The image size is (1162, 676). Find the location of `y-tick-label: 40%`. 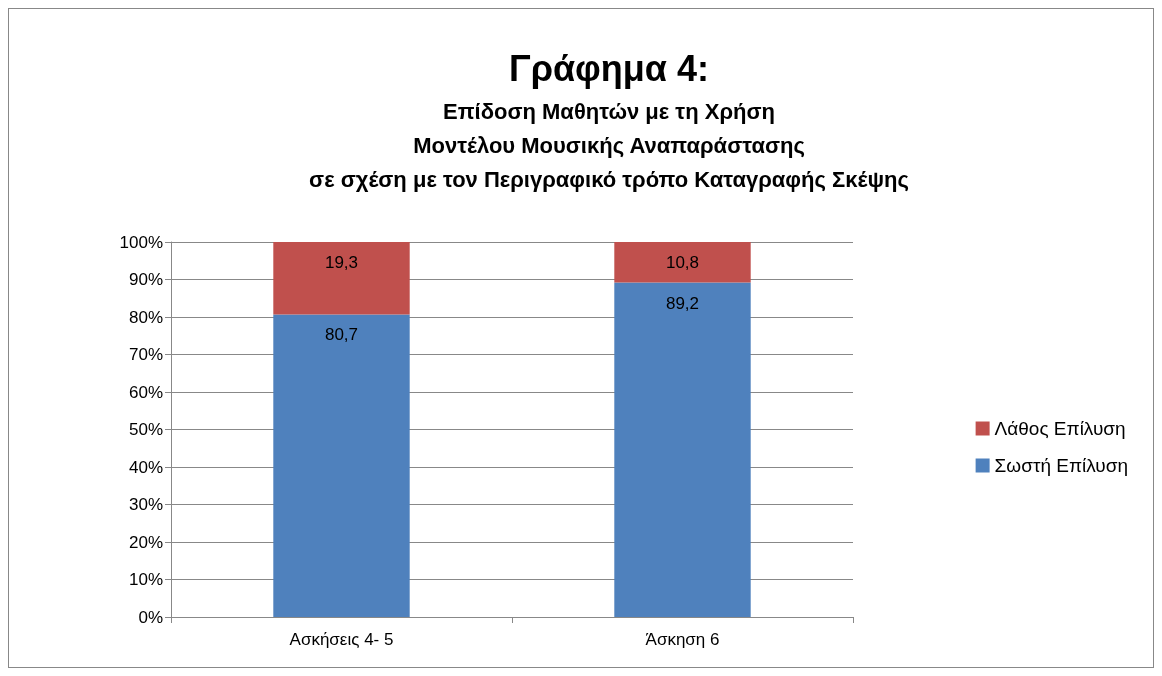

y-tick-label: 40% is located at coordinates (145, 467).